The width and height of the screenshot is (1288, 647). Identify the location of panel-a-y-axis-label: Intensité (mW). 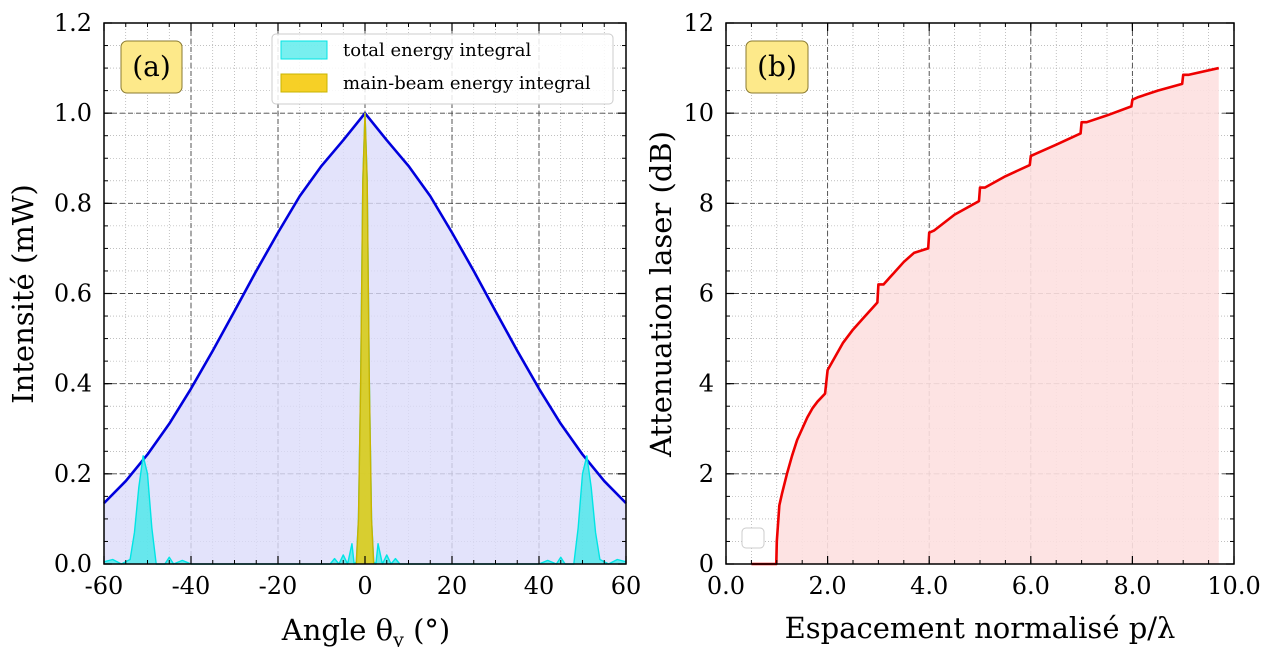
(23, 294).